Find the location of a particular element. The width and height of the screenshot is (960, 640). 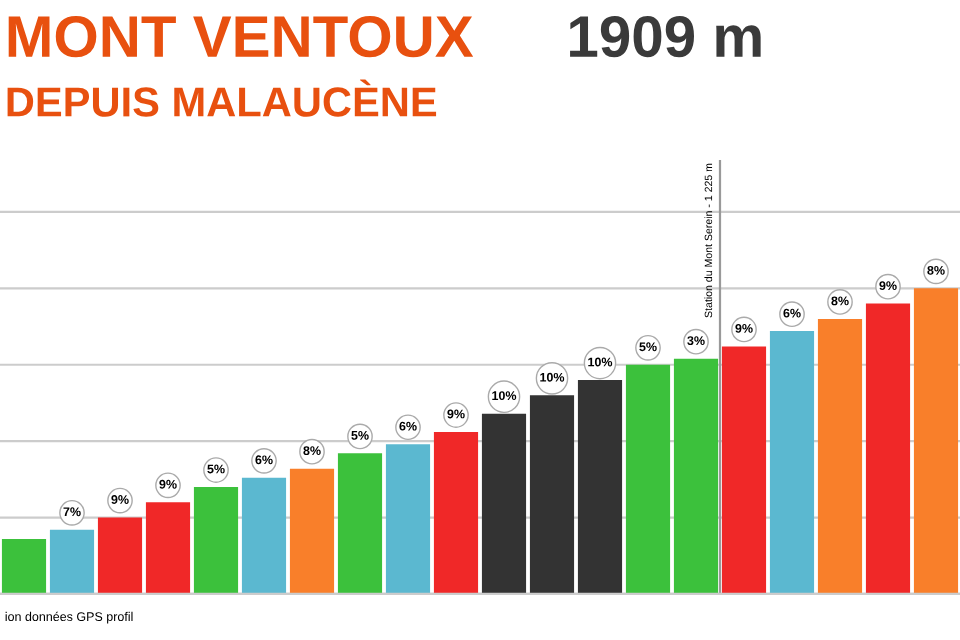

chart-title: MONT VENTOUX is located at coordinates (241, 36).